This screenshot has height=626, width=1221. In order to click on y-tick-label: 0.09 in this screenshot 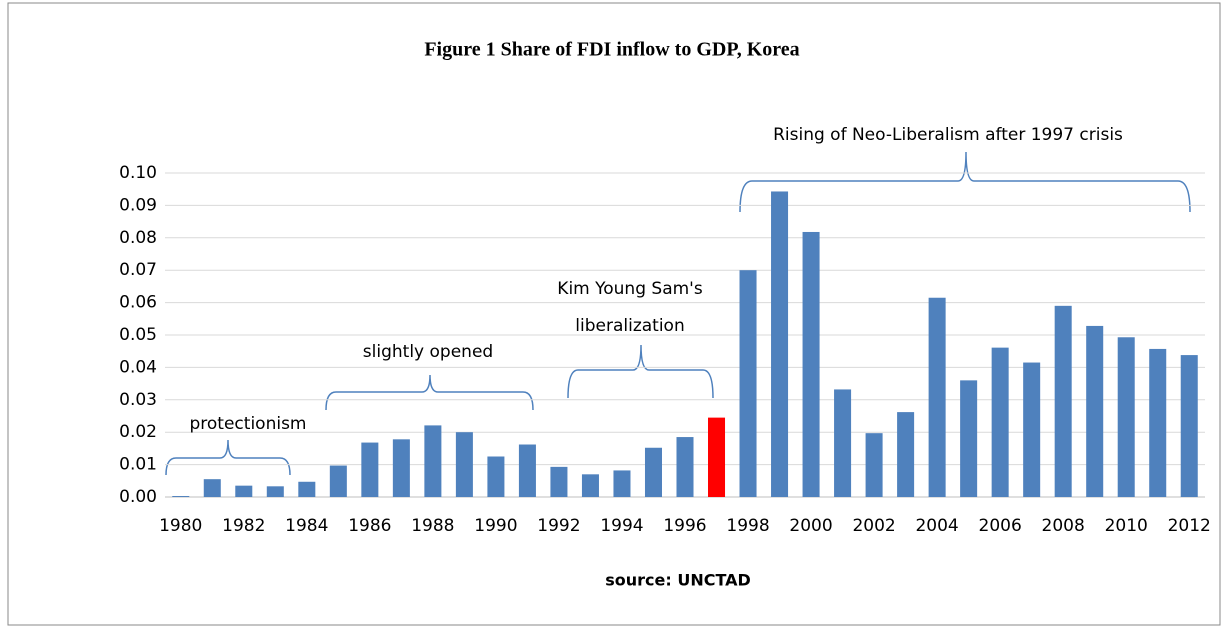, I will do `click(138, 205)`.